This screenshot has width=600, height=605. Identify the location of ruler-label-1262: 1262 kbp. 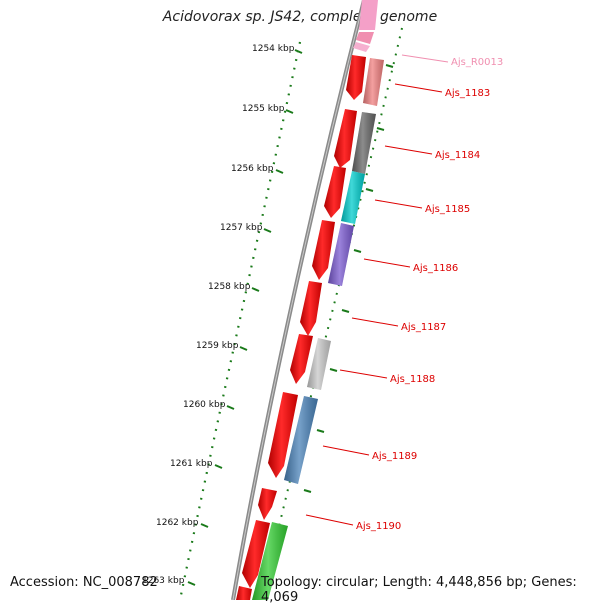
(177, 523).